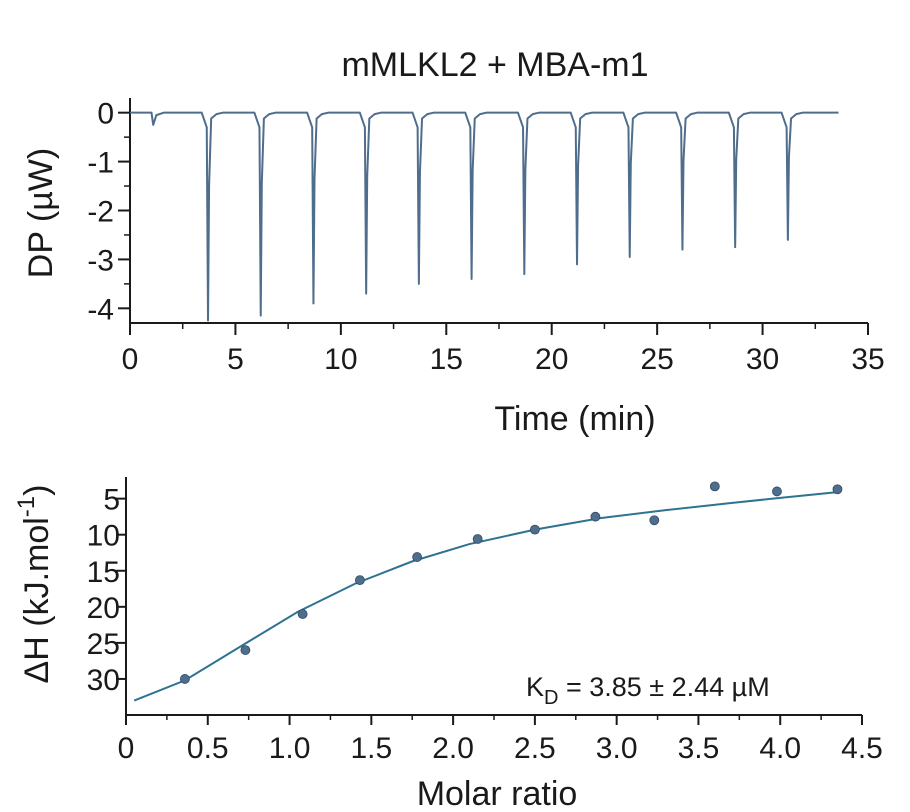 Image resolution: width=910 pixels, height=812 pixels. What do you see at coordinates (551, 698) in the screenshot?
I see `kd-subscript: D` at bounding box center [551, 698].